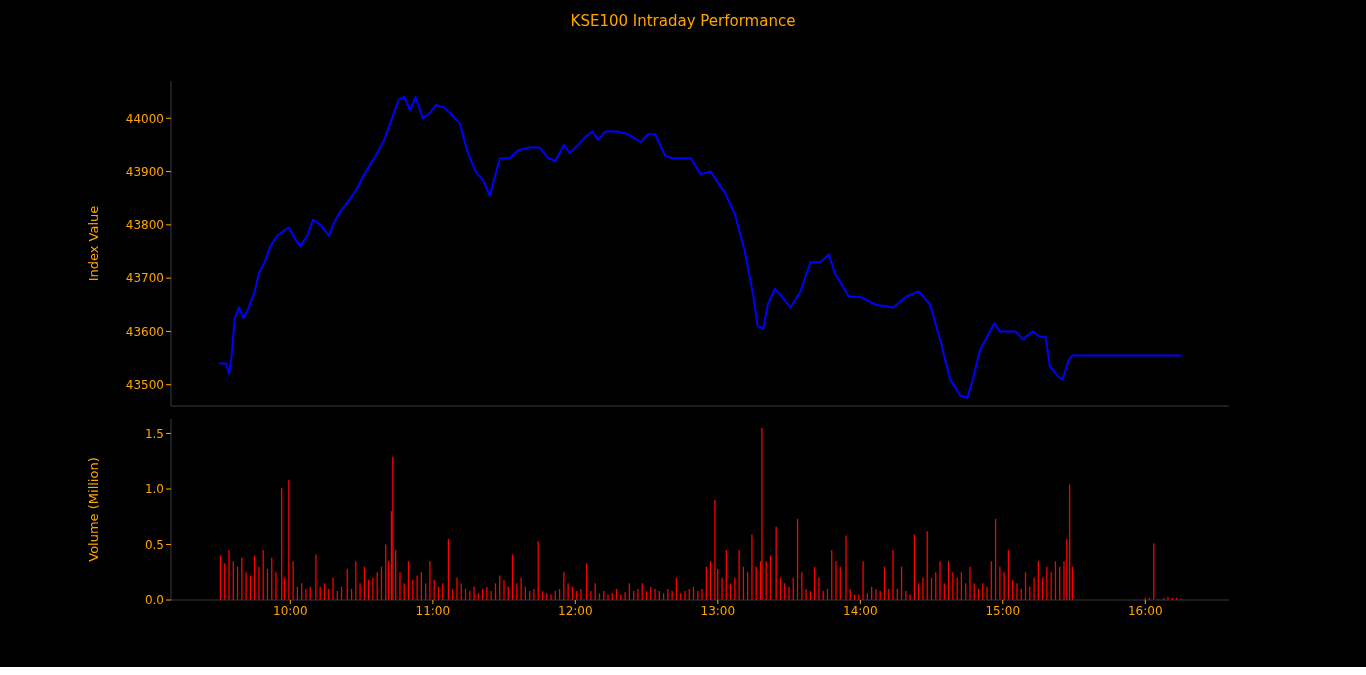 This screenshot has width=1366, height=675. Describe the element at coordinates (433, 610) in the screenshot. I see `x-tick-label: 11:00` at that location.